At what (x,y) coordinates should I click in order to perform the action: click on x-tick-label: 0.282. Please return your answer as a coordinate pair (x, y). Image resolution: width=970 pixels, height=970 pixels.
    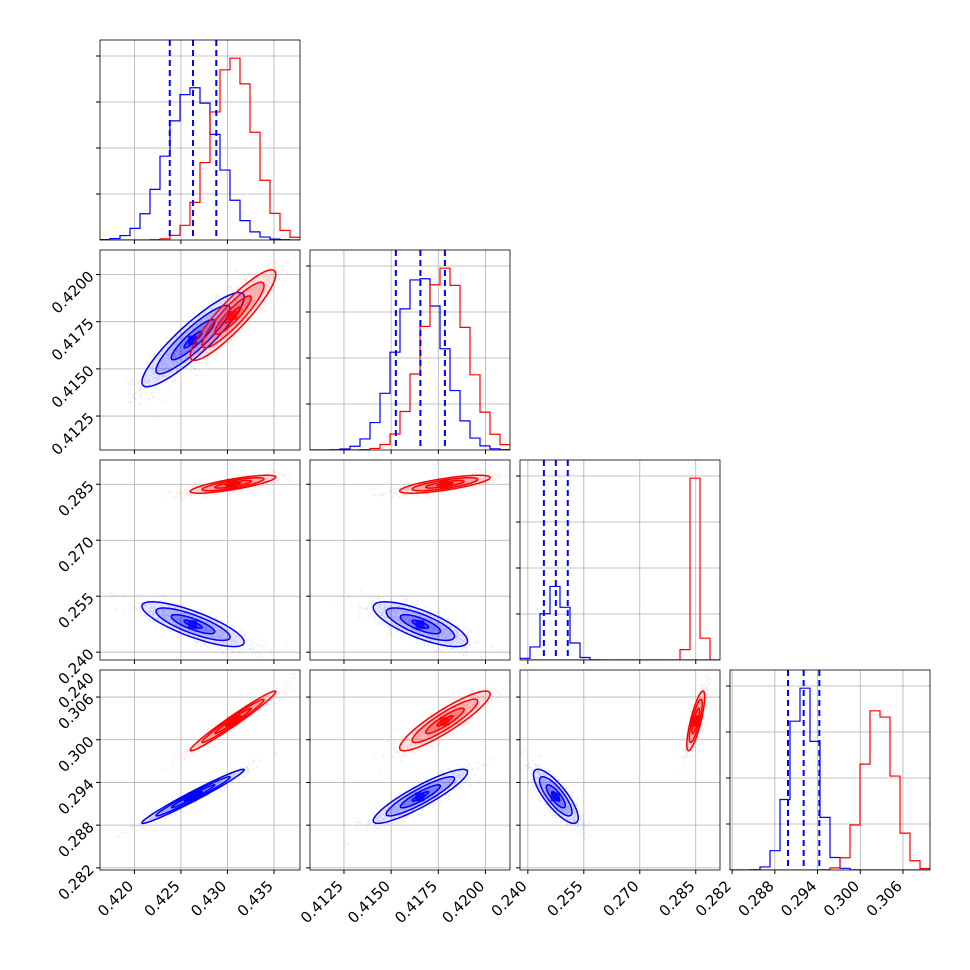
    Looking at the image, I should click on (713, 898).